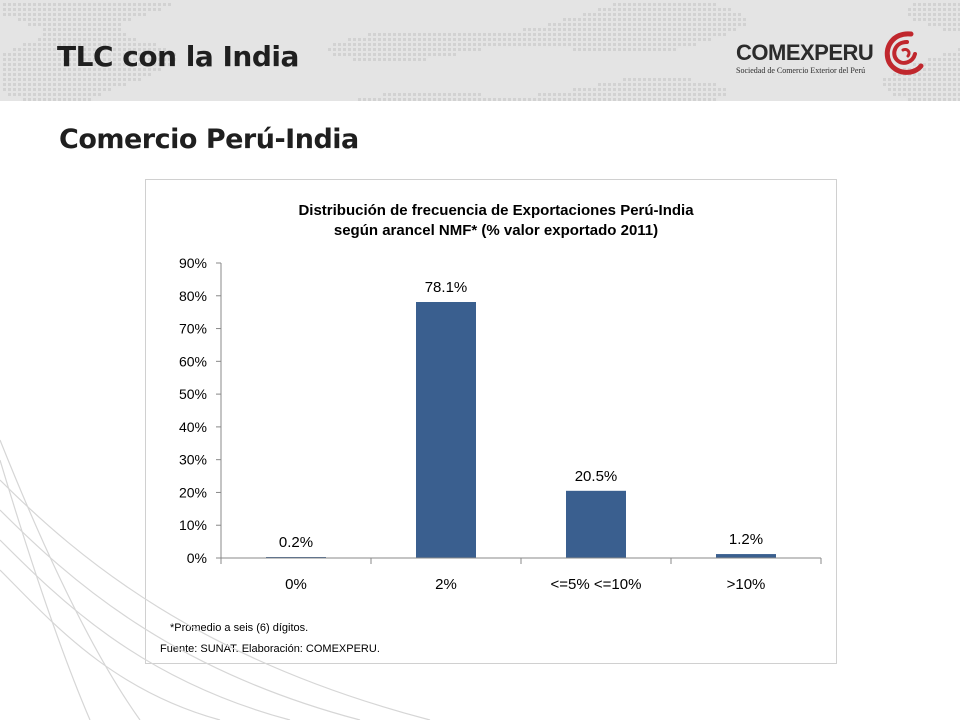  What do you see at coordinates (197, 558) in the screenshot?
I see `y-tick-label: 0%` at bounding box center [197, 558].